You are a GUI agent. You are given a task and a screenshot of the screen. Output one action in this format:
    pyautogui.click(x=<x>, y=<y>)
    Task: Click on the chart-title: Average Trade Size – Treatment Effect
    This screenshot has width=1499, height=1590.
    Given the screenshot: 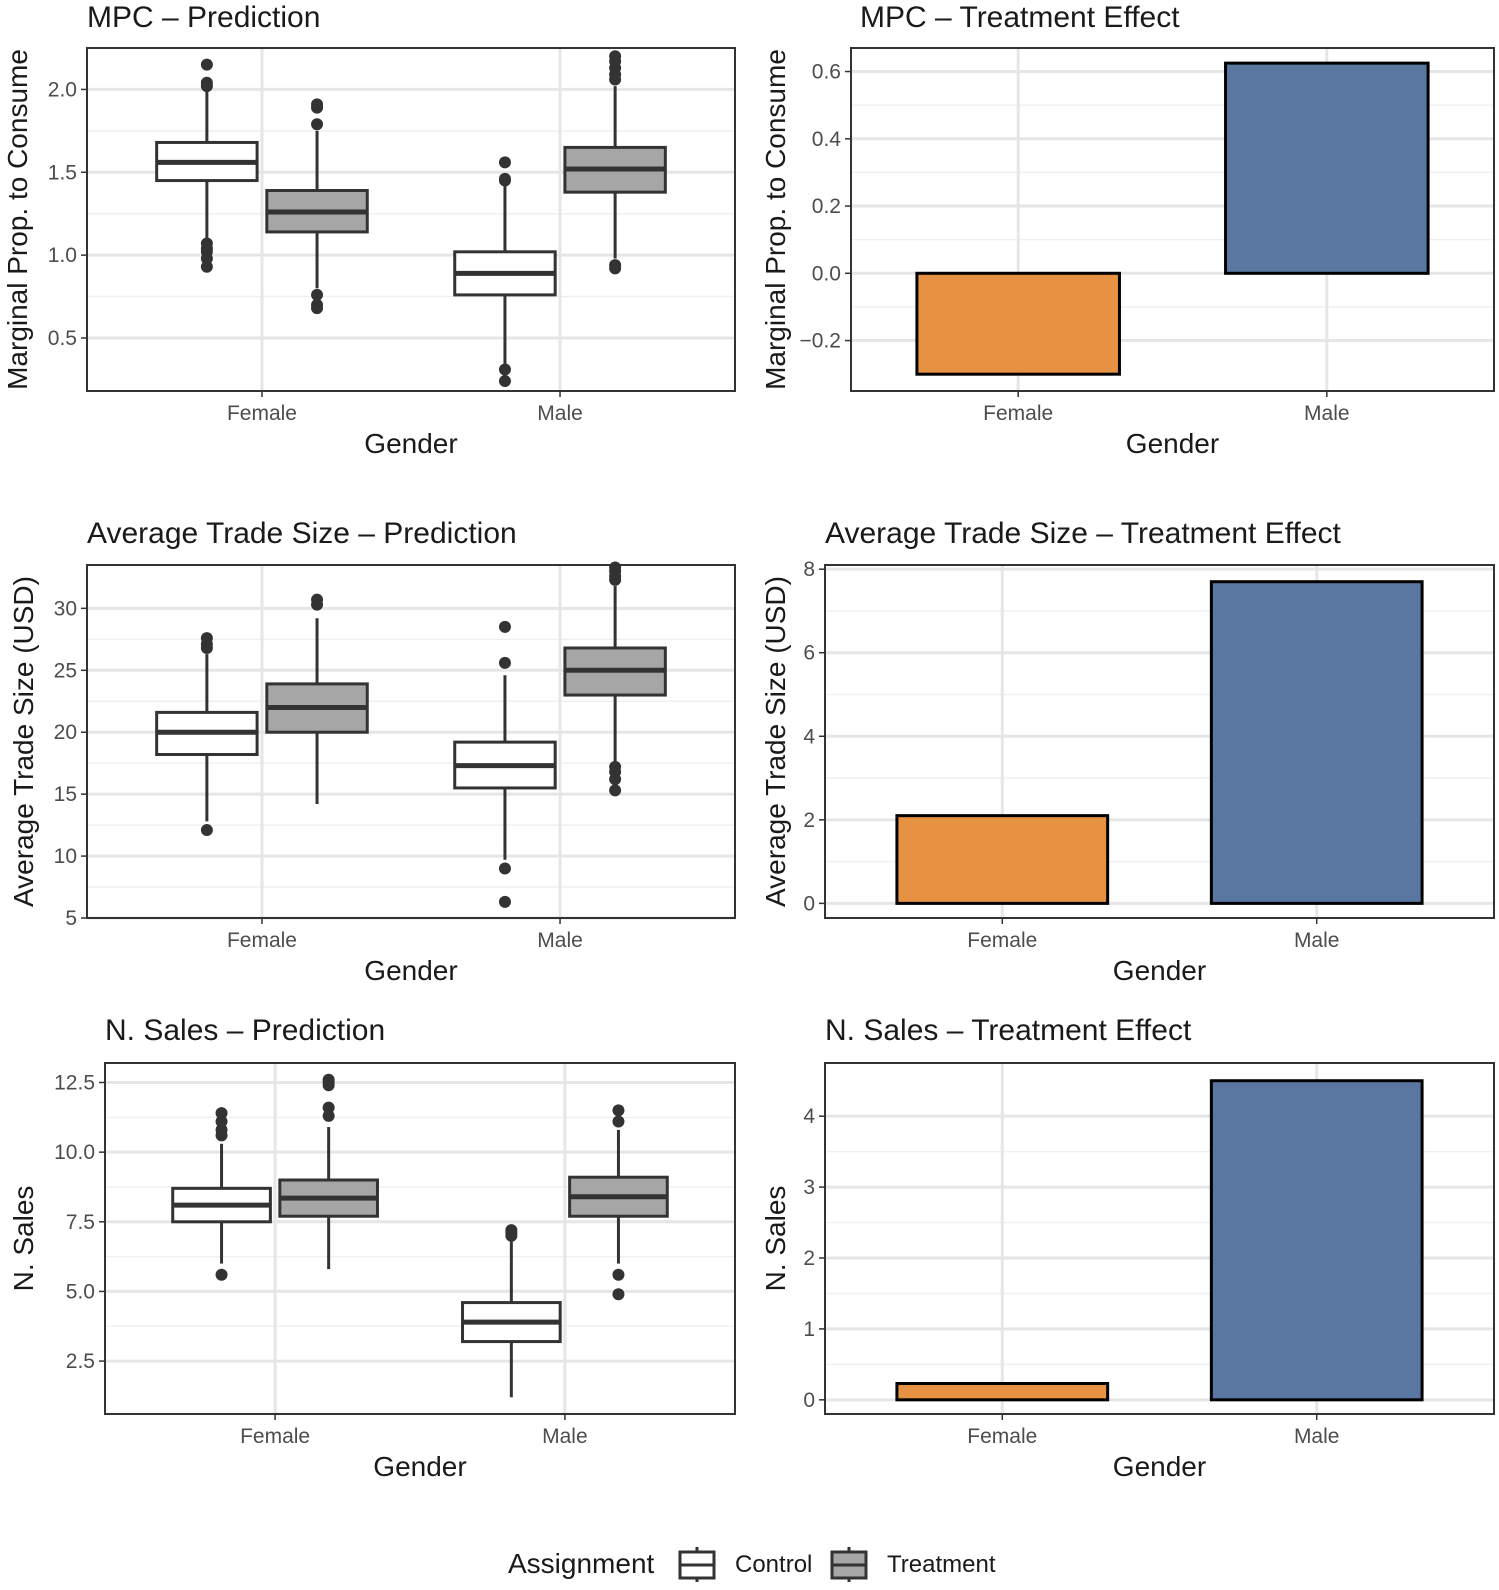 What is the action you would take?
    pyautogui.click(x=1083, y=533)
    